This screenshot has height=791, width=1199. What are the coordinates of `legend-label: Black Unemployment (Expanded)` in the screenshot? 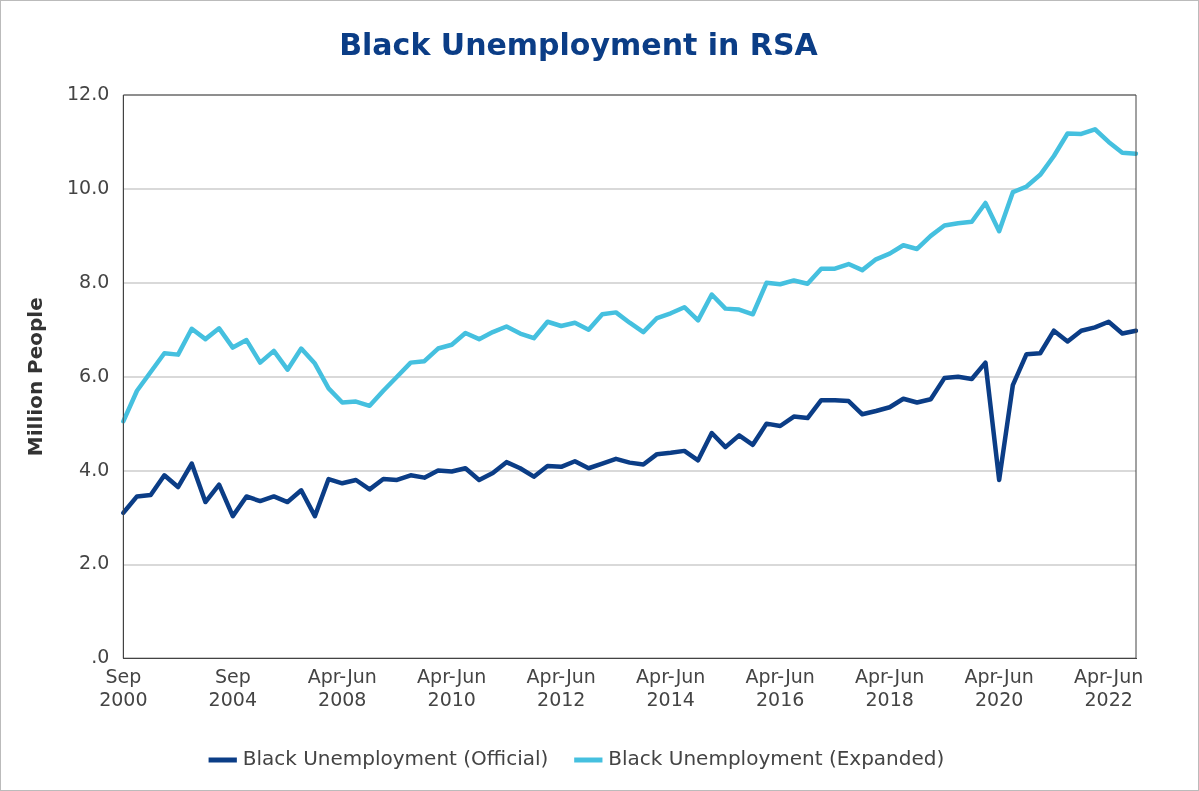 It's located at (776, 758).